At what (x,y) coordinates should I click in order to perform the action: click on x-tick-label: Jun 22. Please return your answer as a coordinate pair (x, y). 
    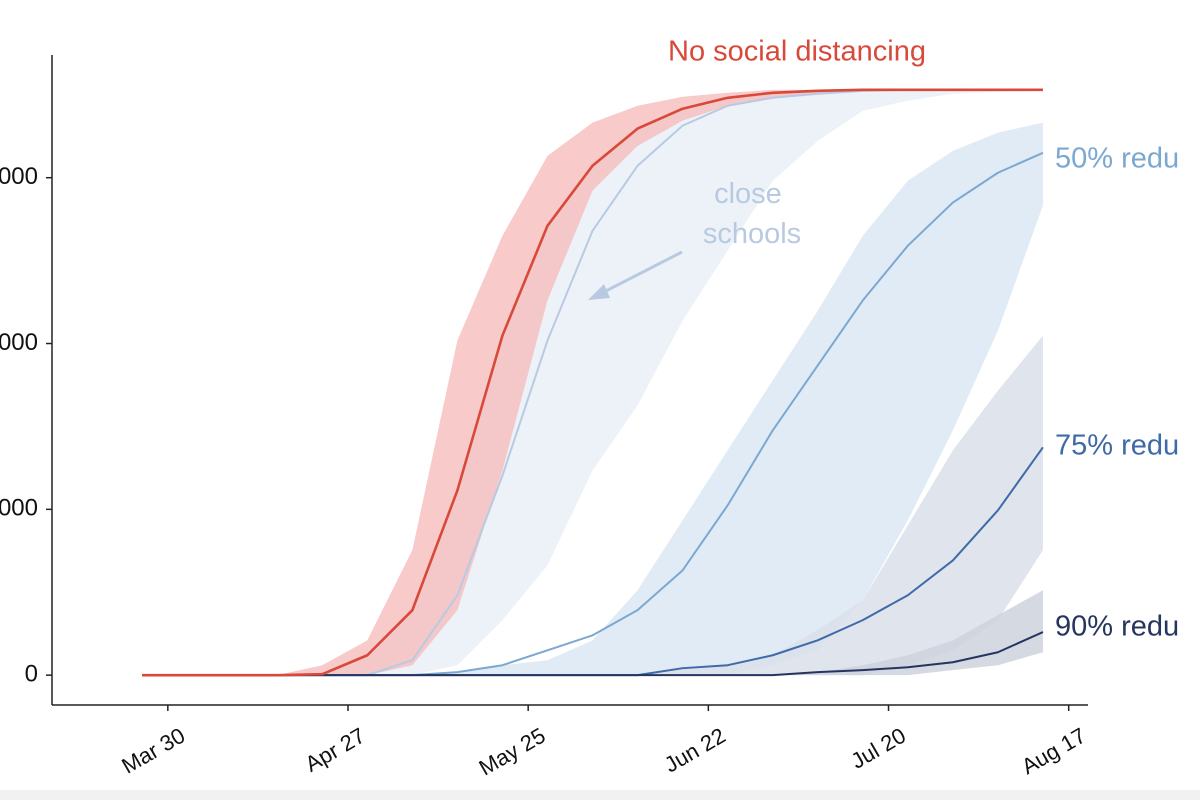
    Looking at the image, I should click on (695, 750).